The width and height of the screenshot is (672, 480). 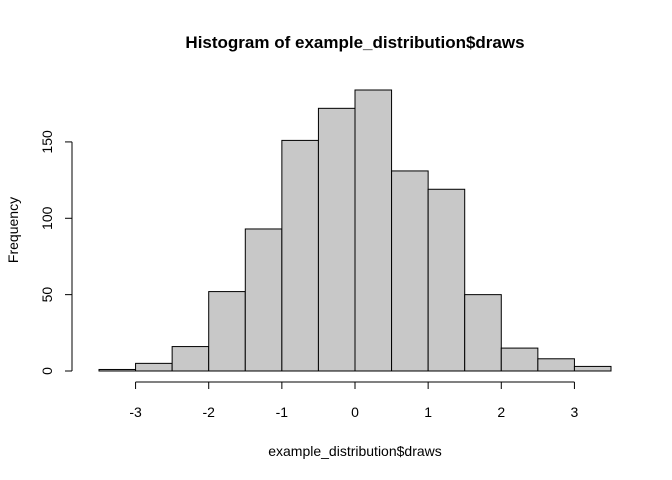 I want to click on x-axis-label: example_distribution$draws, so click(x=355, y=451).